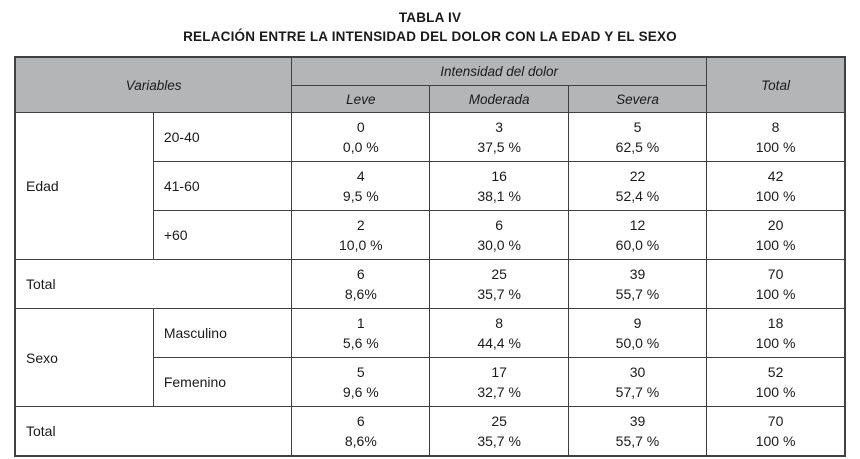  I want to click on header-intensity: Intensidad del dolor, so click(499, 71).